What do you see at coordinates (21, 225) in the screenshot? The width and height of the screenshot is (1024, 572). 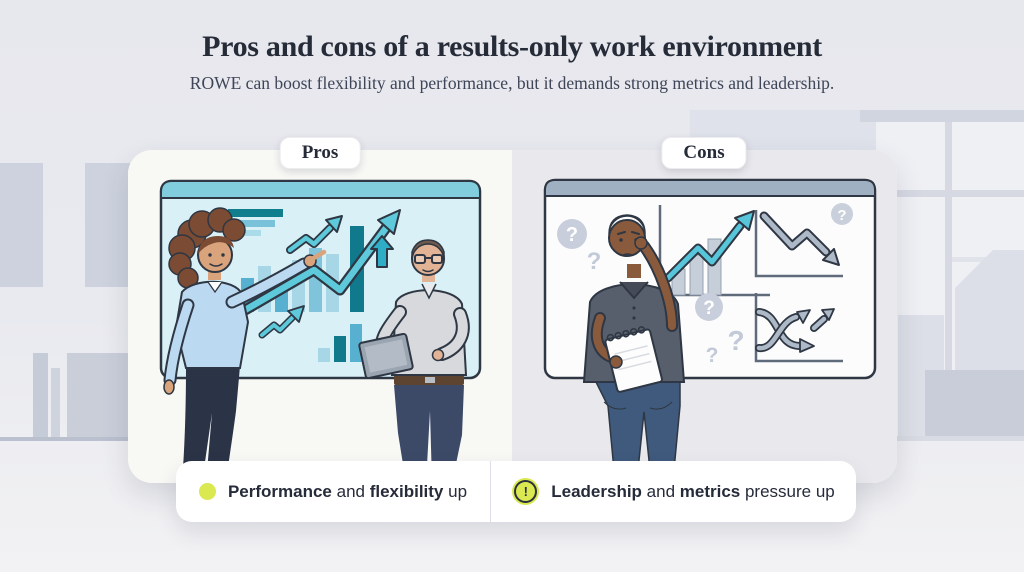 I see `bg-window-left-pane` at bounding box center [21, 225].